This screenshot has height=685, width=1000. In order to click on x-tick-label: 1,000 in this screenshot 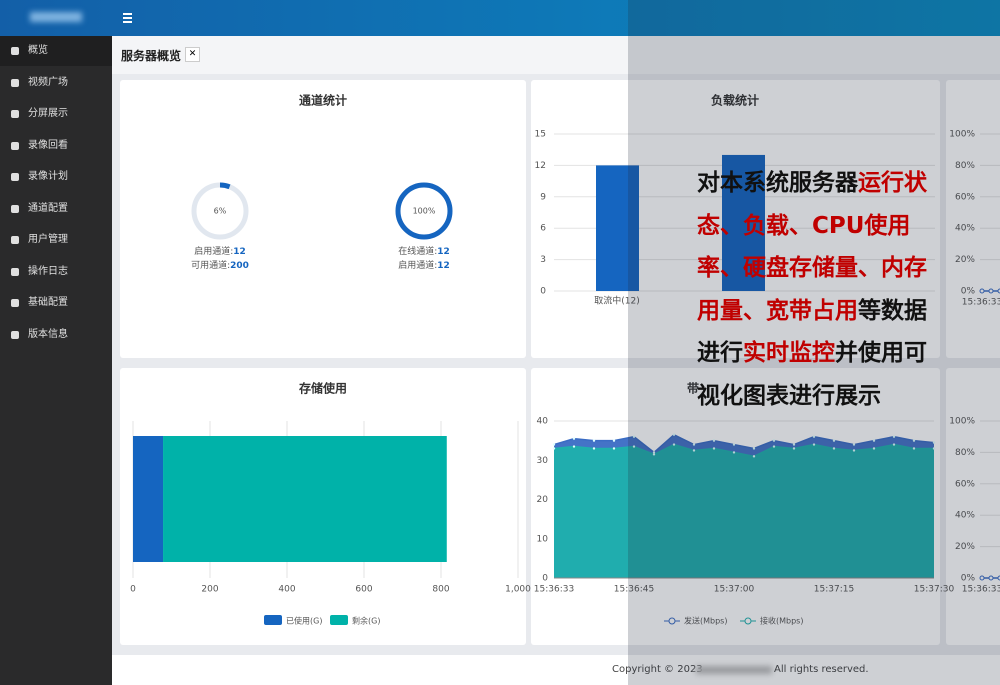, I will do `click(518, 590)`.